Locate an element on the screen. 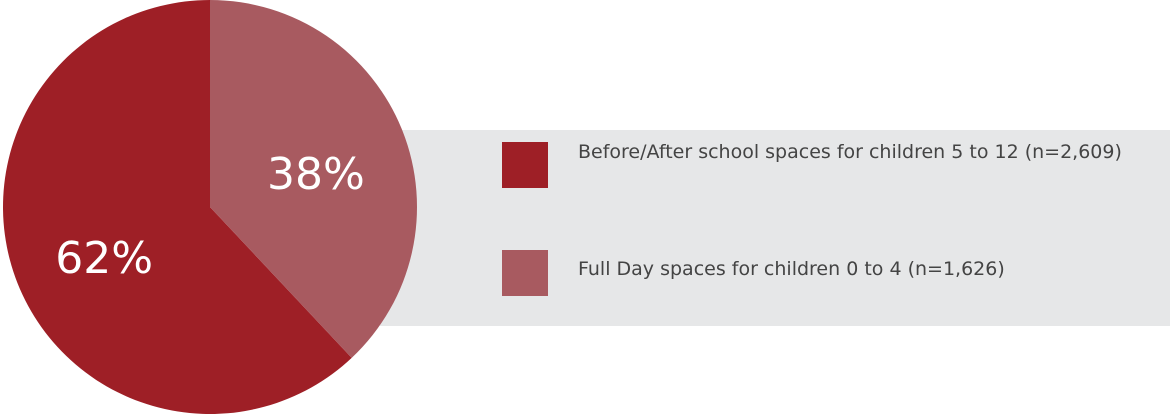 Image resolution: width=1170 pixels, height=414 pixels. slice-label: 62% is located at coordinates (104, 258).